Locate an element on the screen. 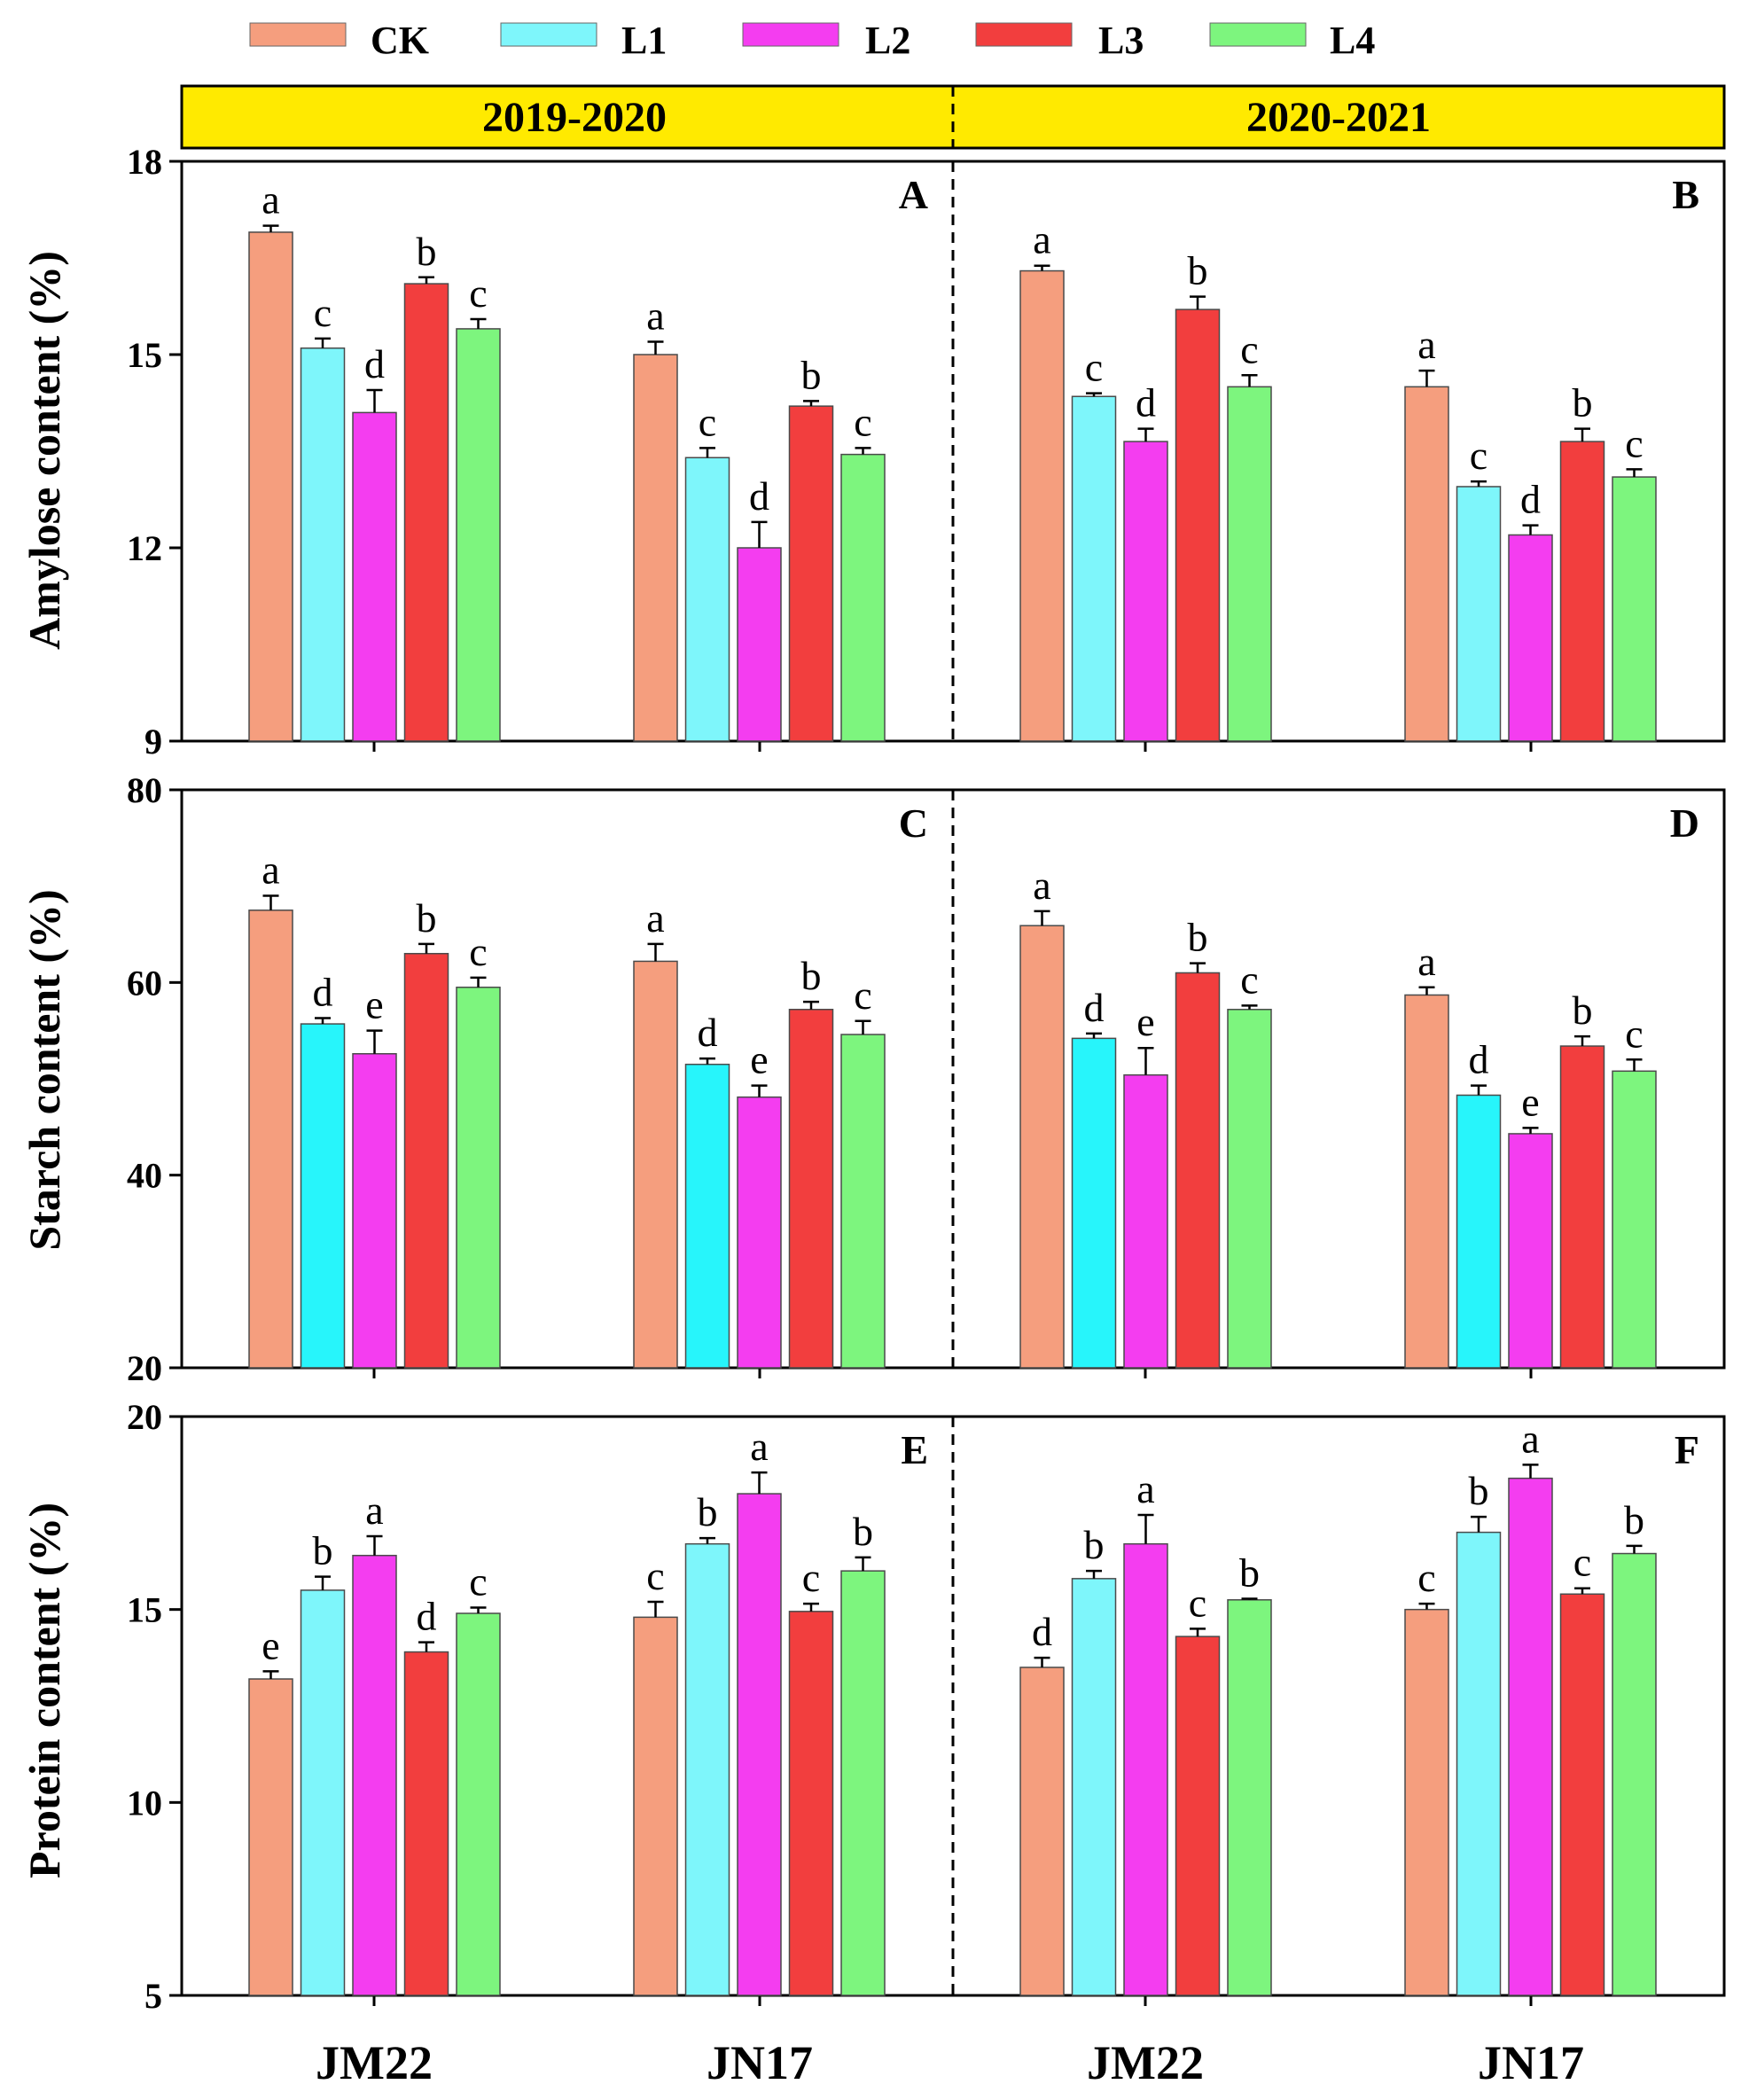 Image resolution: width=1749 pixels, height=2100 pixels. x-category-jm22-right: JM22 is located at coordinates (1145, 2062).